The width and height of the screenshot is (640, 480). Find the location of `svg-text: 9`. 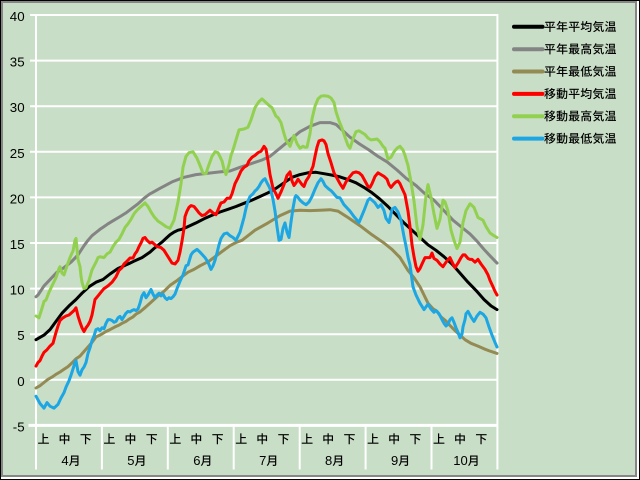

svg-text: 9 is located at coordinates (394, 460).